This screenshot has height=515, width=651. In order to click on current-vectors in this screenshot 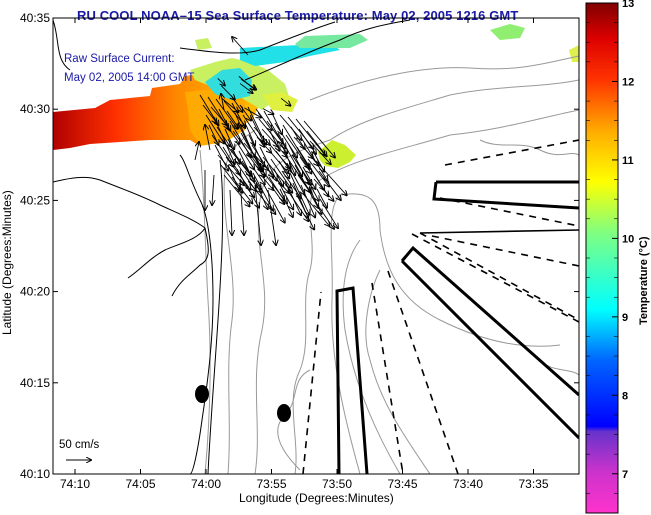, I will do `click(270, 141)`.